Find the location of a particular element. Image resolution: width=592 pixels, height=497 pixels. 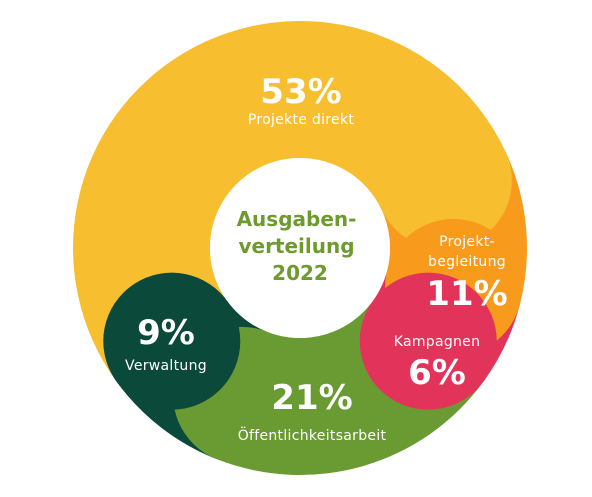

slice-3-category-label-line-1: Kampagnen is located at coordinates (437, 342).